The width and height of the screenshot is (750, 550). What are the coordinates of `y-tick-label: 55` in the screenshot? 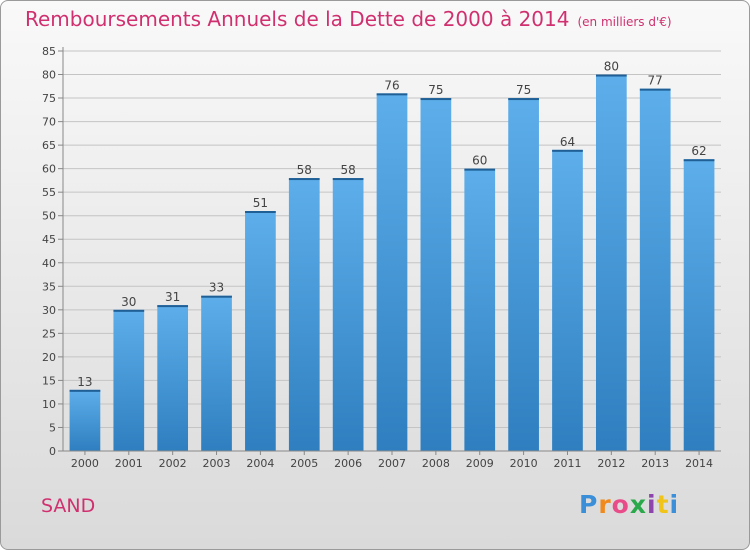 It's located at (49, 192).